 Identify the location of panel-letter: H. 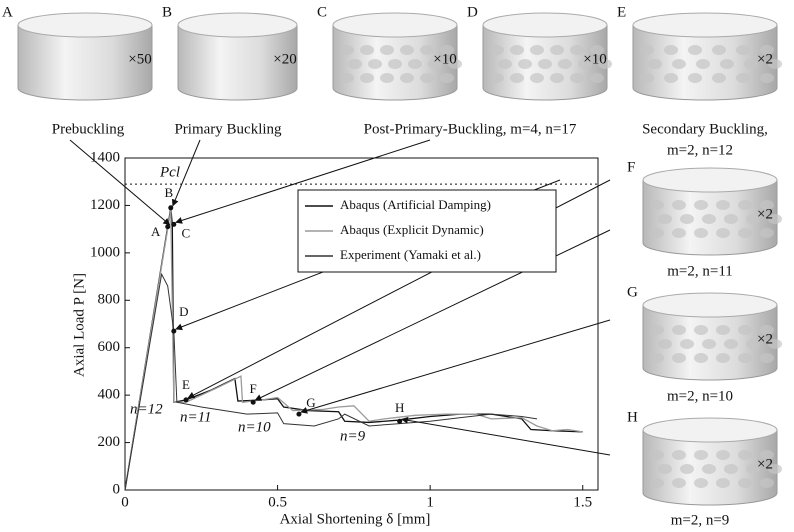
(632, 417).